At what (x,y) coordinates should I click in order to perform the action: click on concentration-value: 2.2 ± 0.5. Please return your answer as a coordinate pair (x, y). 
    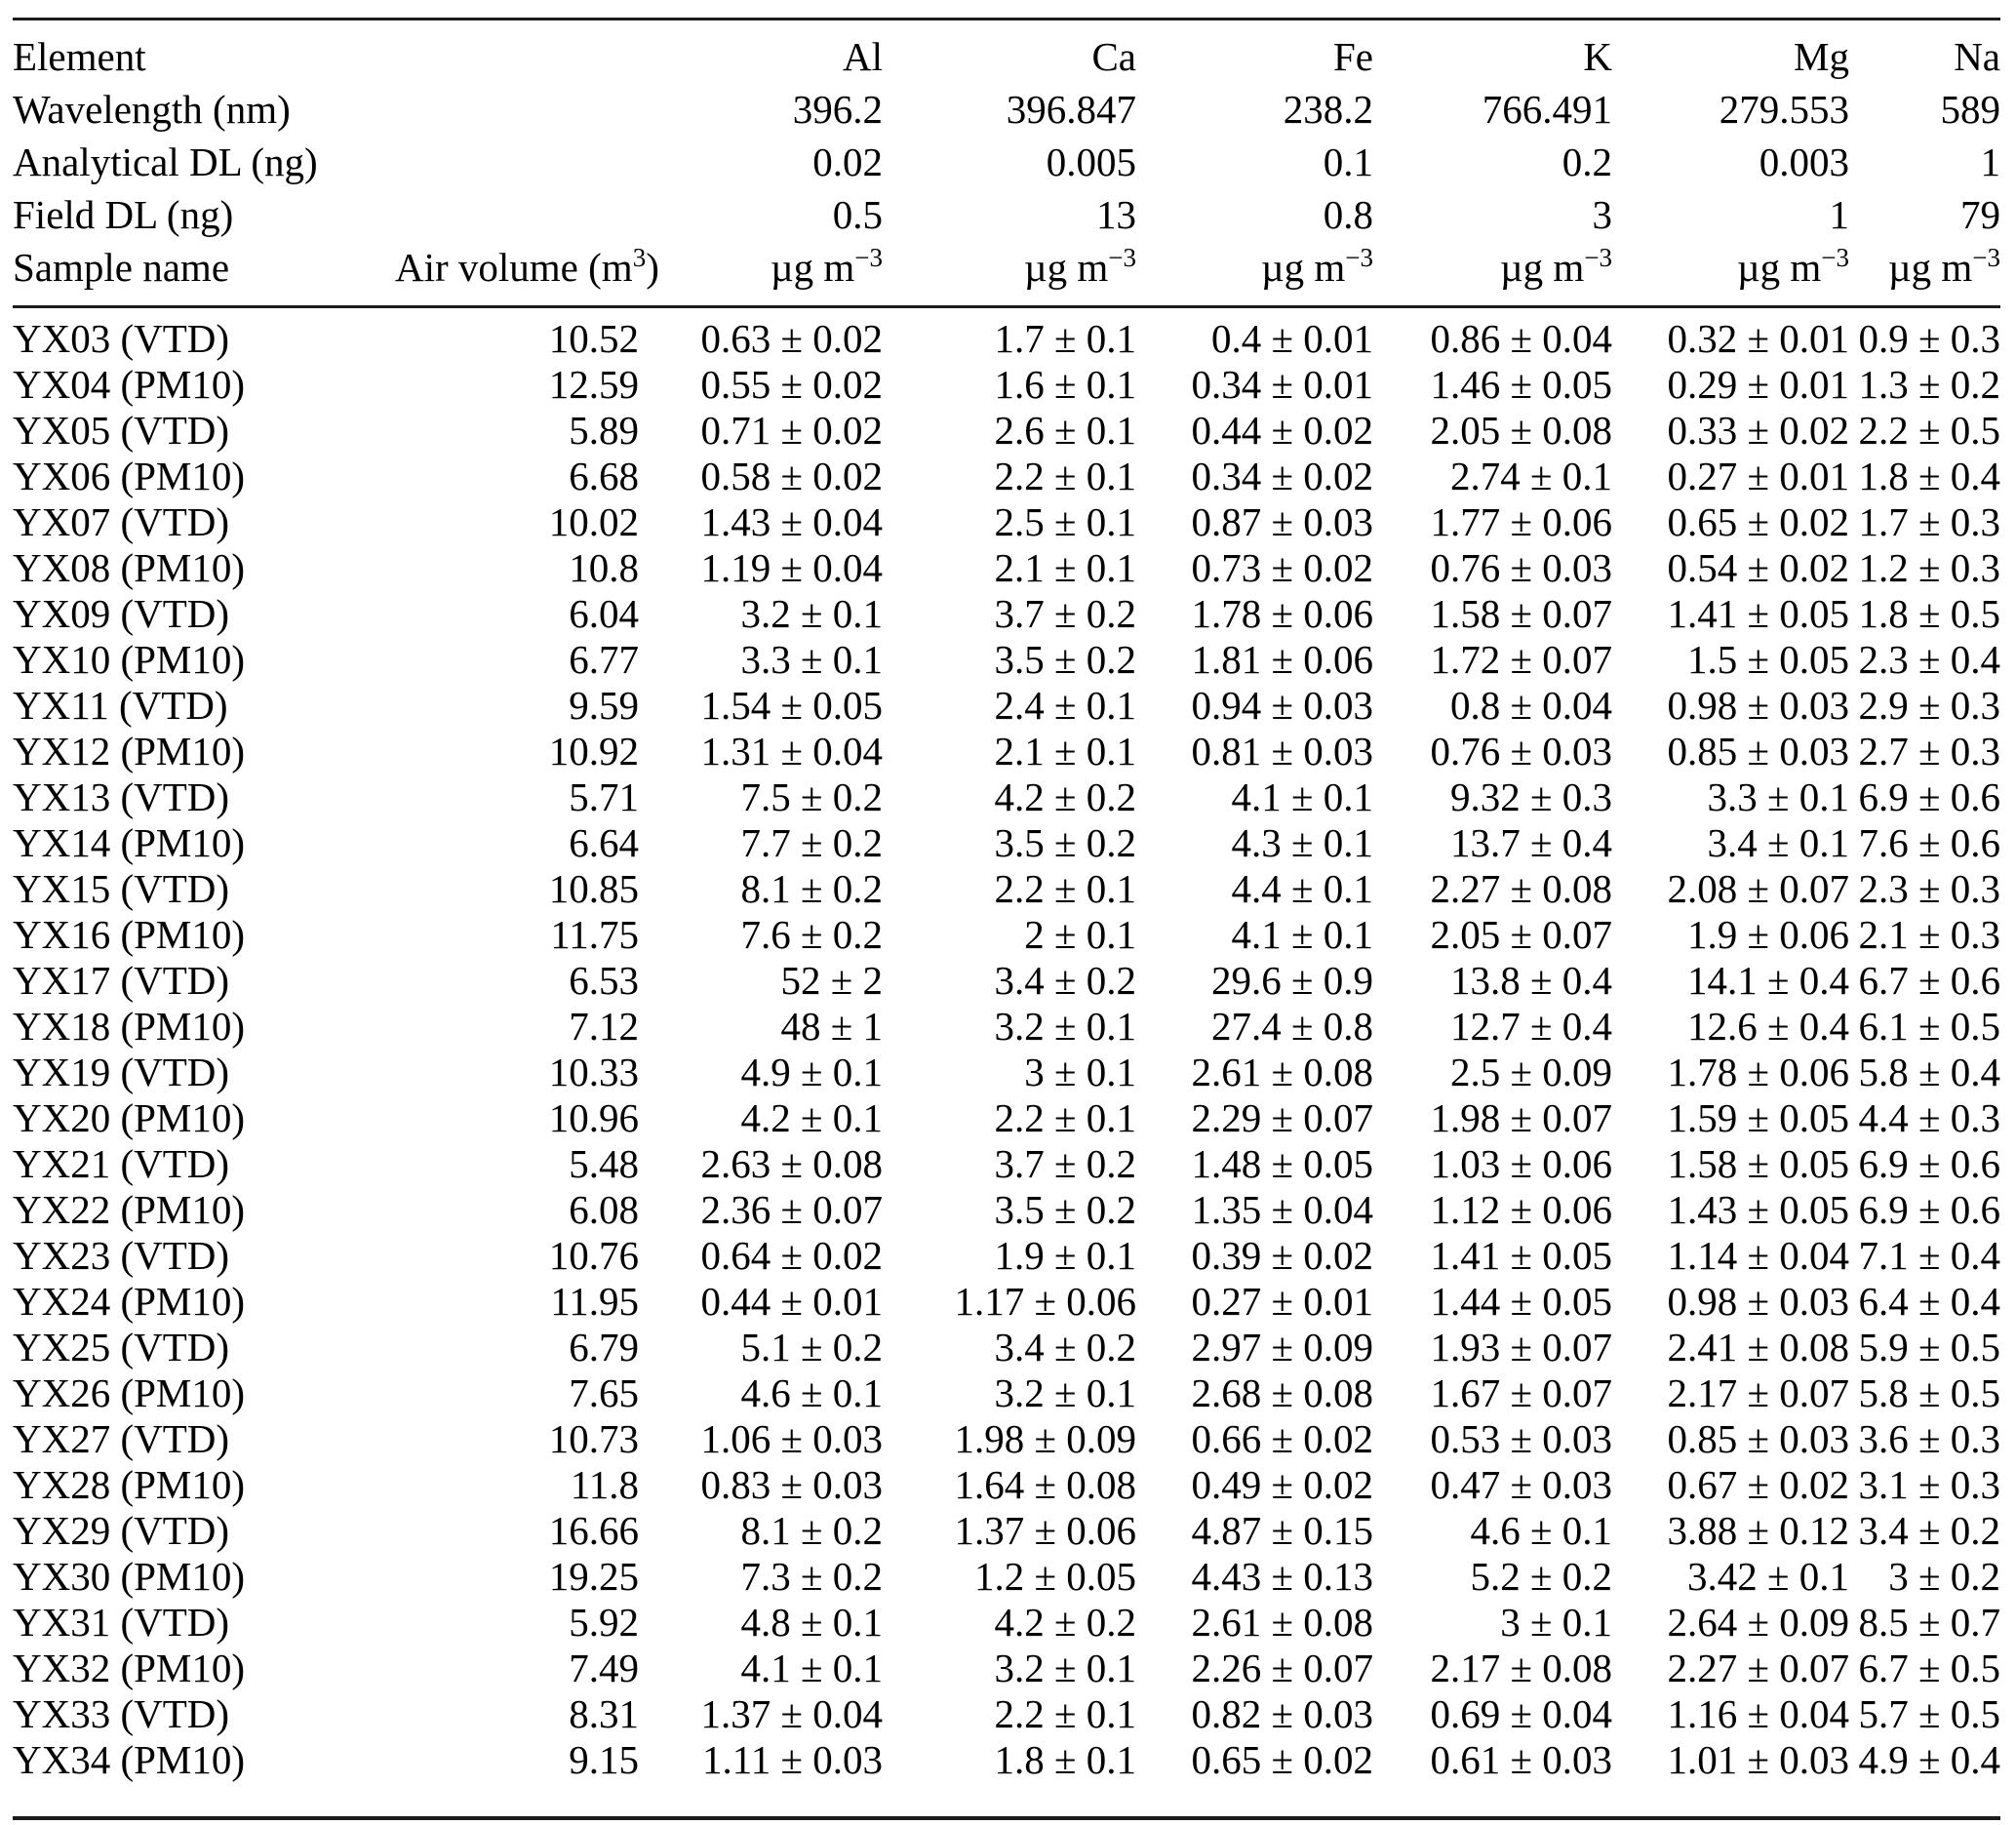
    Looking at the image, I should click on (1929, 430).